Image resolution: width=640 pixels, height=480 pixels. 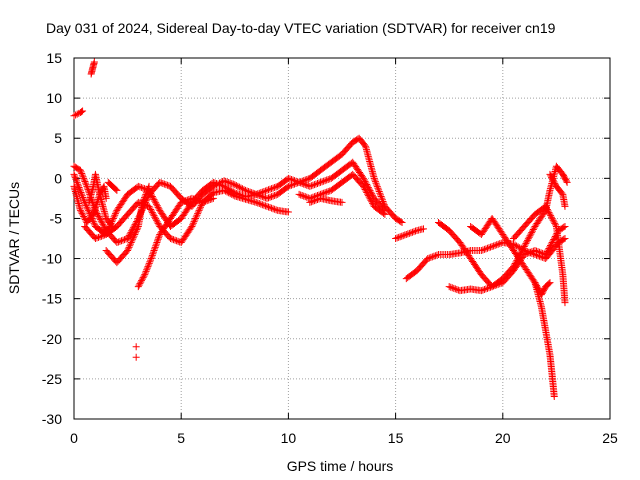 I want to click on point-trace-g, so click(x=310, y=202).